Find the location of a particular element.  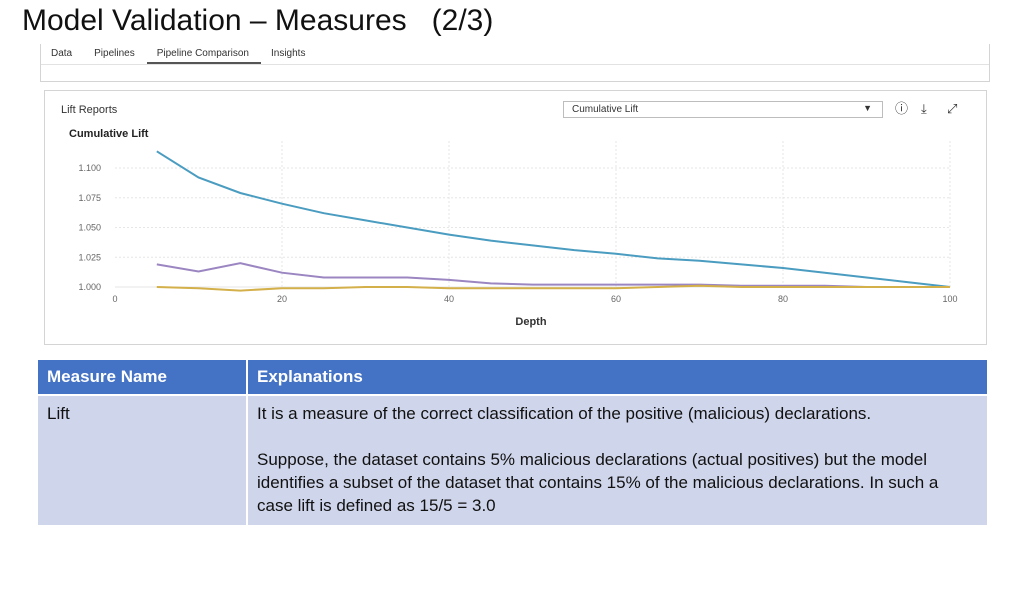

select-value: Cumulative Lift is located at coordinates (605, 109).